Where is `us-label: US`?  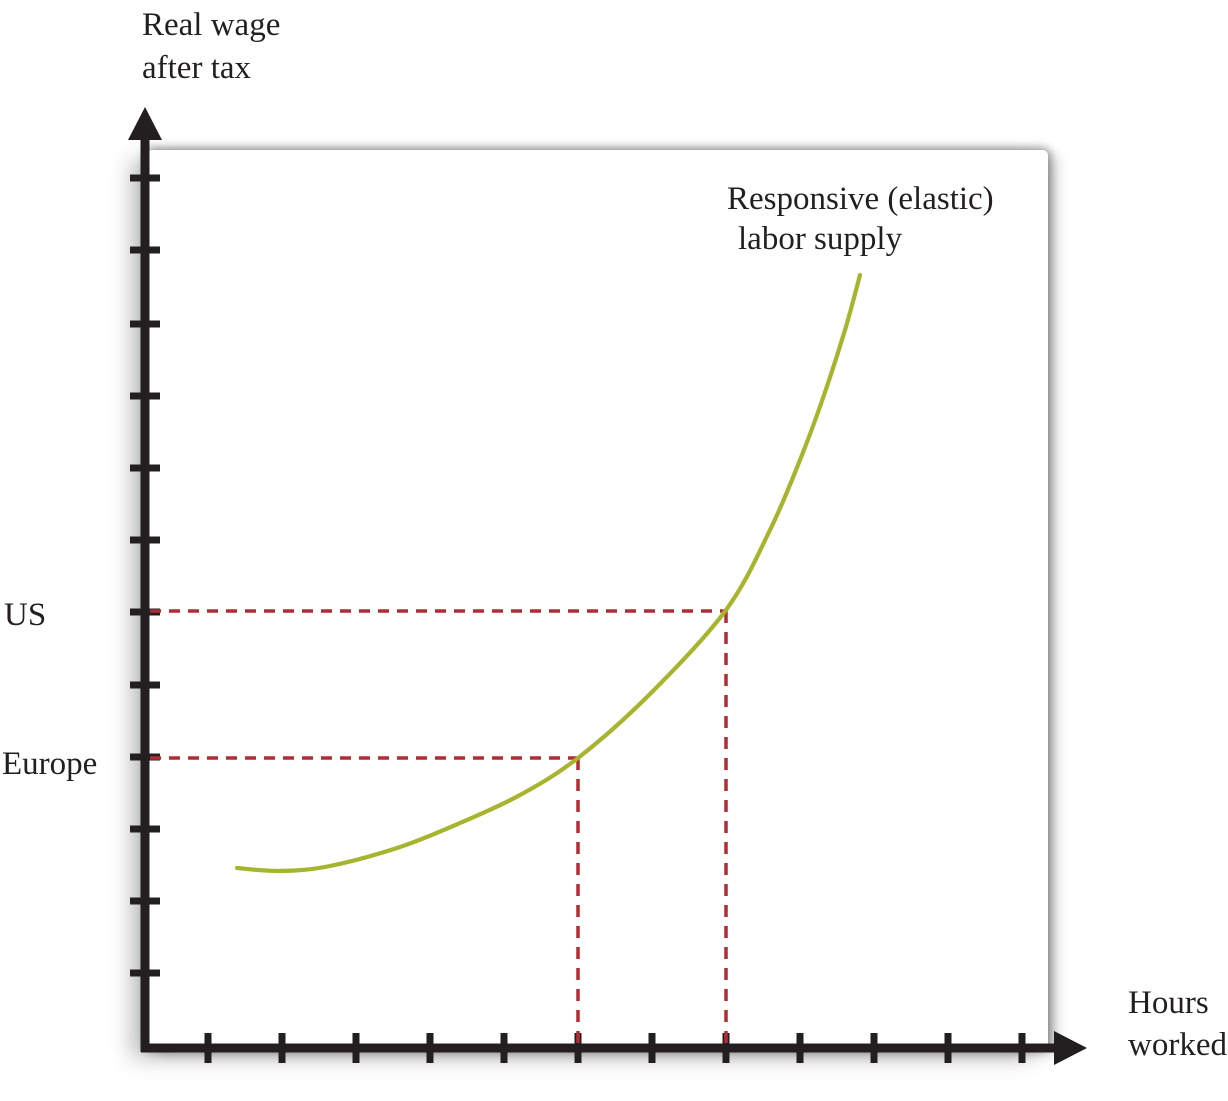
us-label: US is located at coordinates (25, 615).